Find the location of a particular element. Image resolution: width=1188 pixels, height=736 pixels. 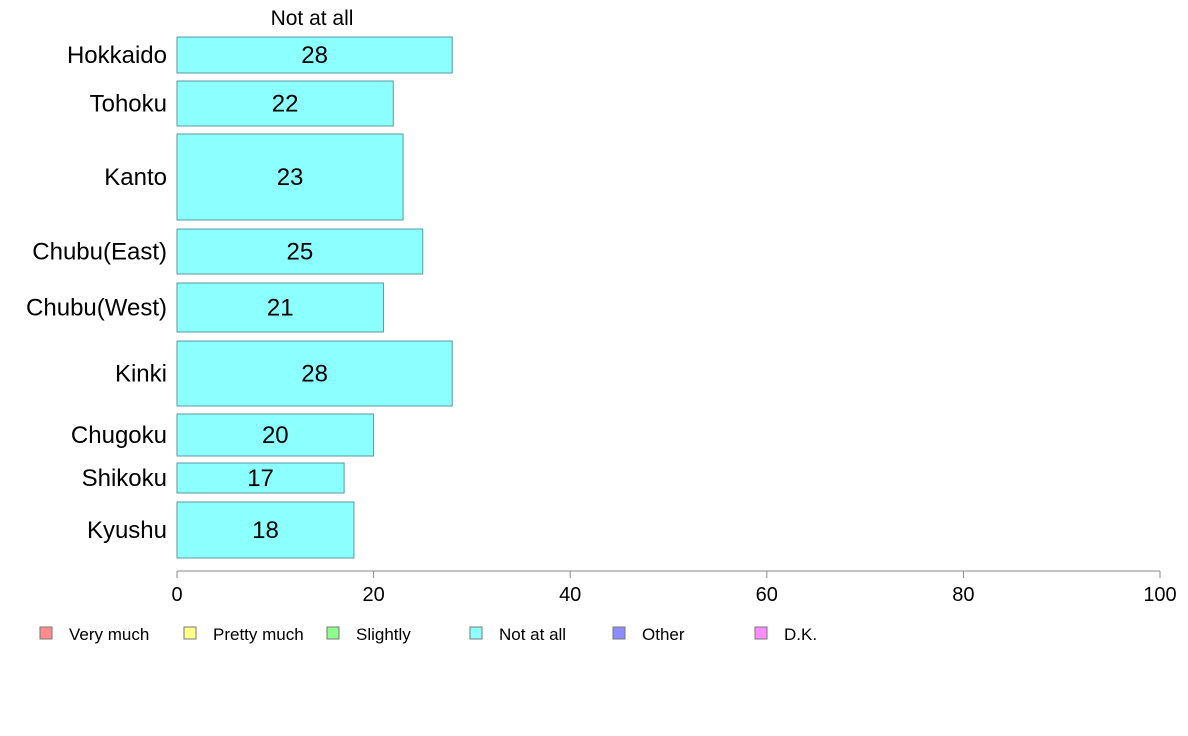

x-tick-label: 20 is located at coordinates (373, 595).